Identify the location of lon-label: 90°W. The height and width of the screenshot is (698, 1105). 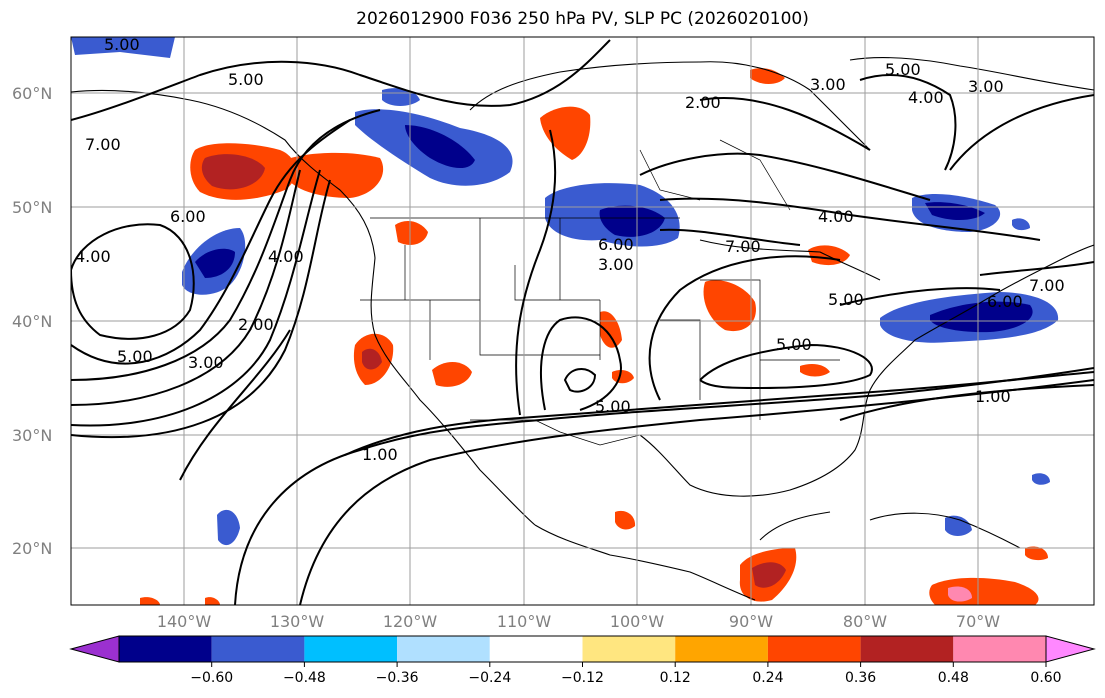
(751, 621).